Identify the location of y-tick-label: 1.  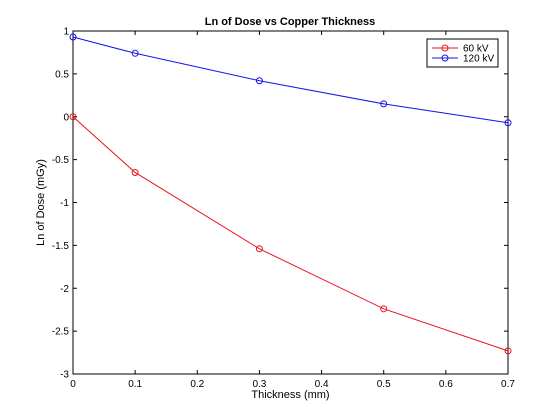
(66, 32).